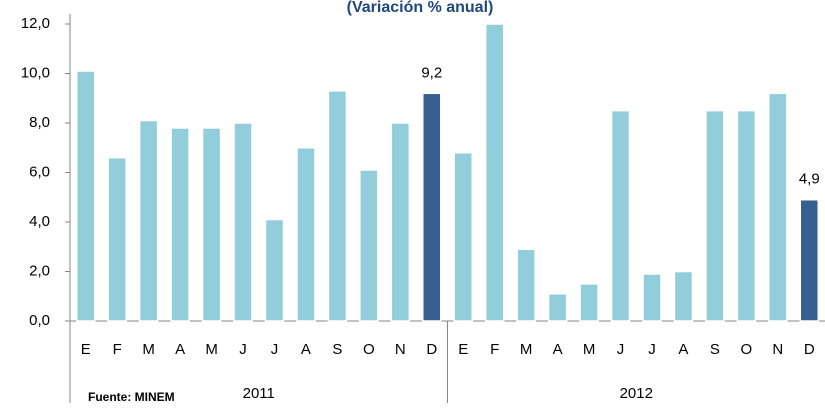 This screenshot has width=825, height=408. What do you see at coordinates (259, 393) in the screenshot?
I see `group-label: 2011` at bounding box center [259, 393].